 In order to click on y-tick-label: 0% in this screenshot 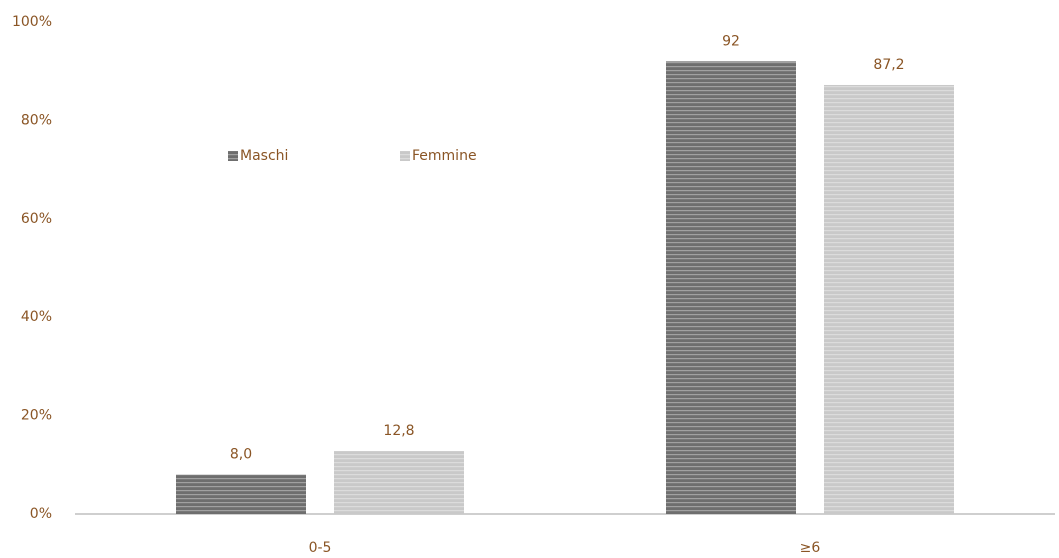, I will do `click(41, 514)`.